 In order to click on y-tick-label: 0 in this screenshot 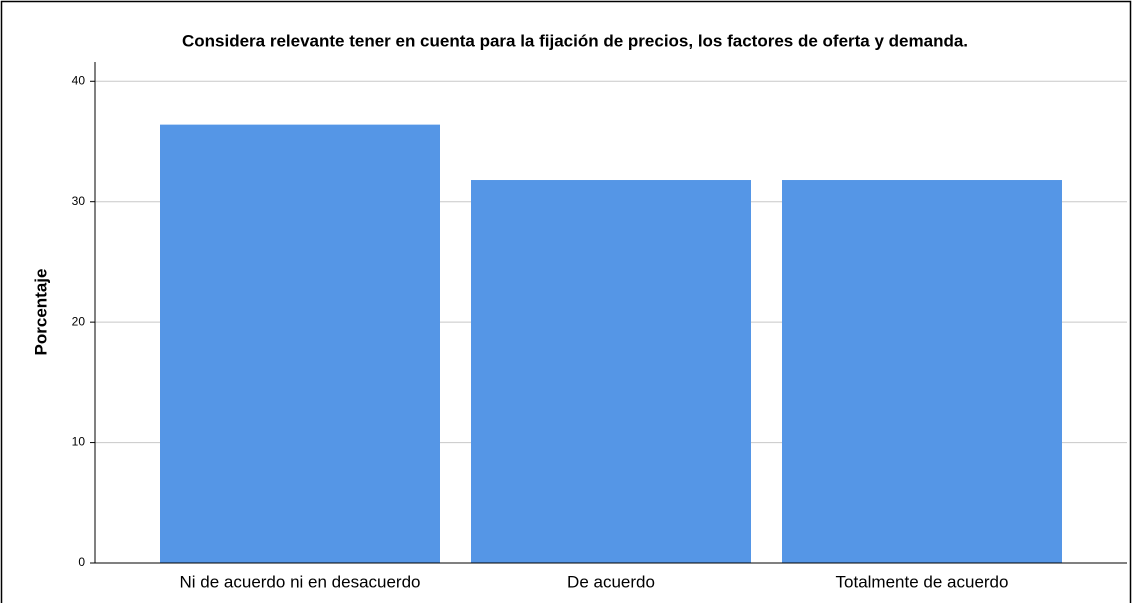, I will do `click(81, 562)`.